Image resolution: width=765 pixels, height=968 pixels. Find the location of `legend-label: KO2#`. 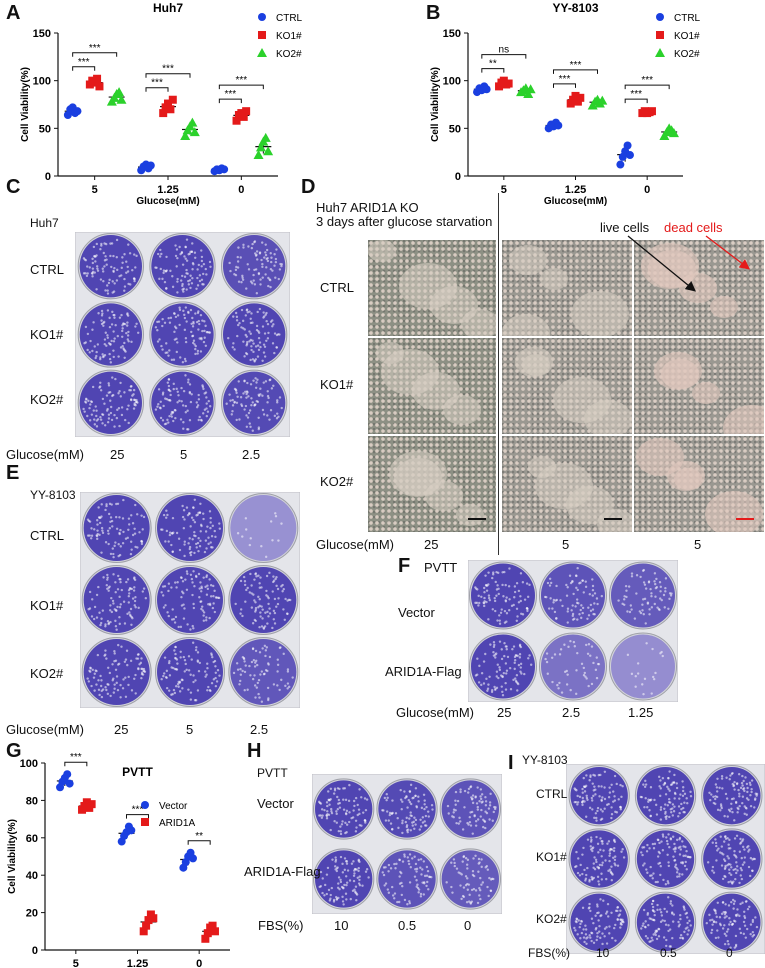

legend-label: KO2# is located at coordinates (289, 54).